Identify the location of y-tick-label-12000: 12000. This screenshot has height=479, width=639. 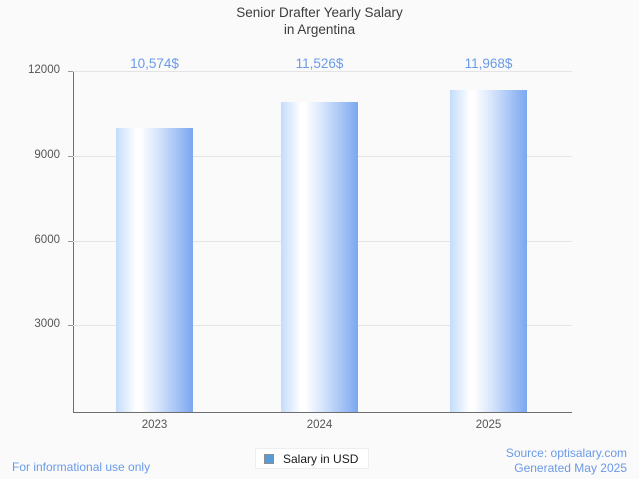
(44, 70).